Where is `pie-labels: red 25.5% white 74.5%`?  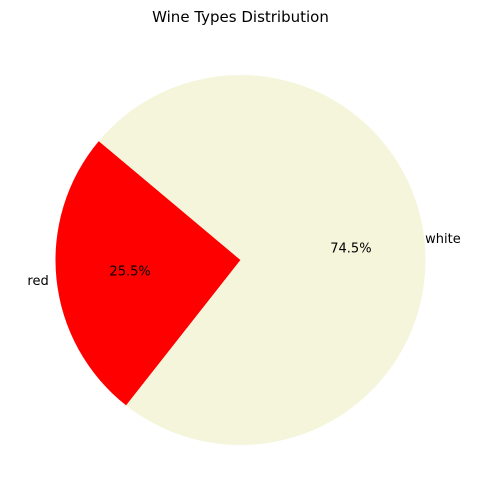 pie-labels: red 25.5% white 74.5% is located at coordinates (243, 260).